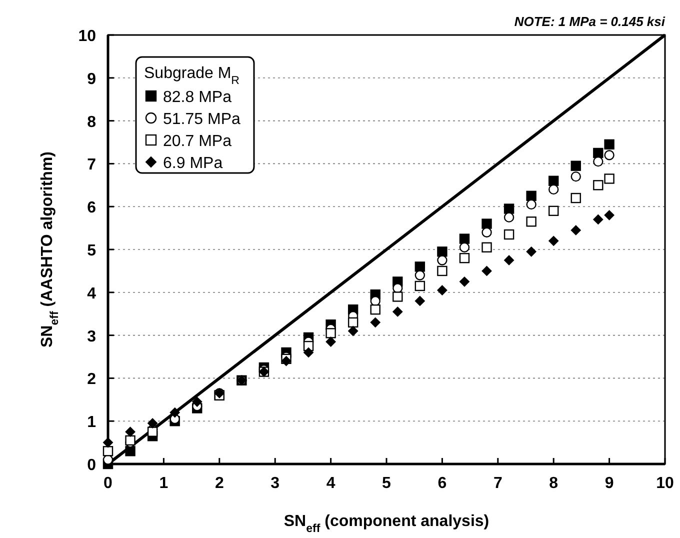 The image size is (680, 538). What do you see at coordinates (275, 483) in the screenshot?
I see `x-tick-label: 3` at bounding box center [275, 483].